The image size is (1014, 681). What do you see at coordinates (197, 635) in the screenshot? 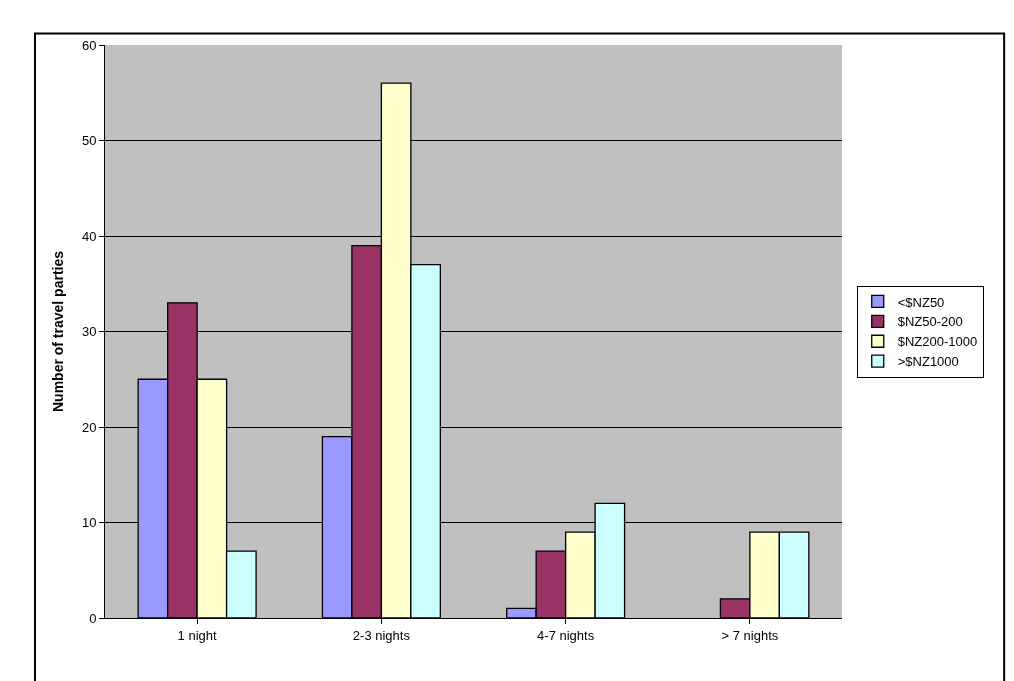
I see `x-tick-label: 1 night` at bounding box center [197, 635].